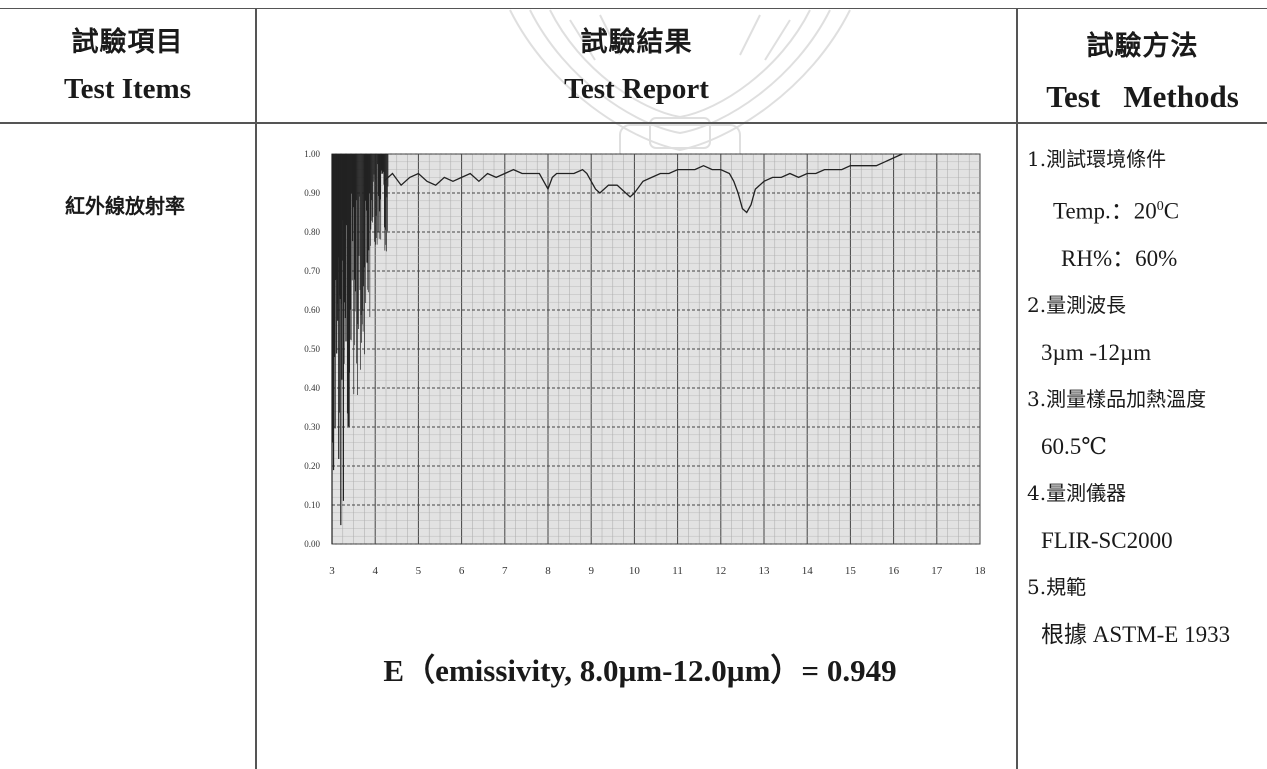  Describe the element at coordinates (1105, 211) in the screenshot. I see `method-temperature-prefix: Temp.：20` at that location.